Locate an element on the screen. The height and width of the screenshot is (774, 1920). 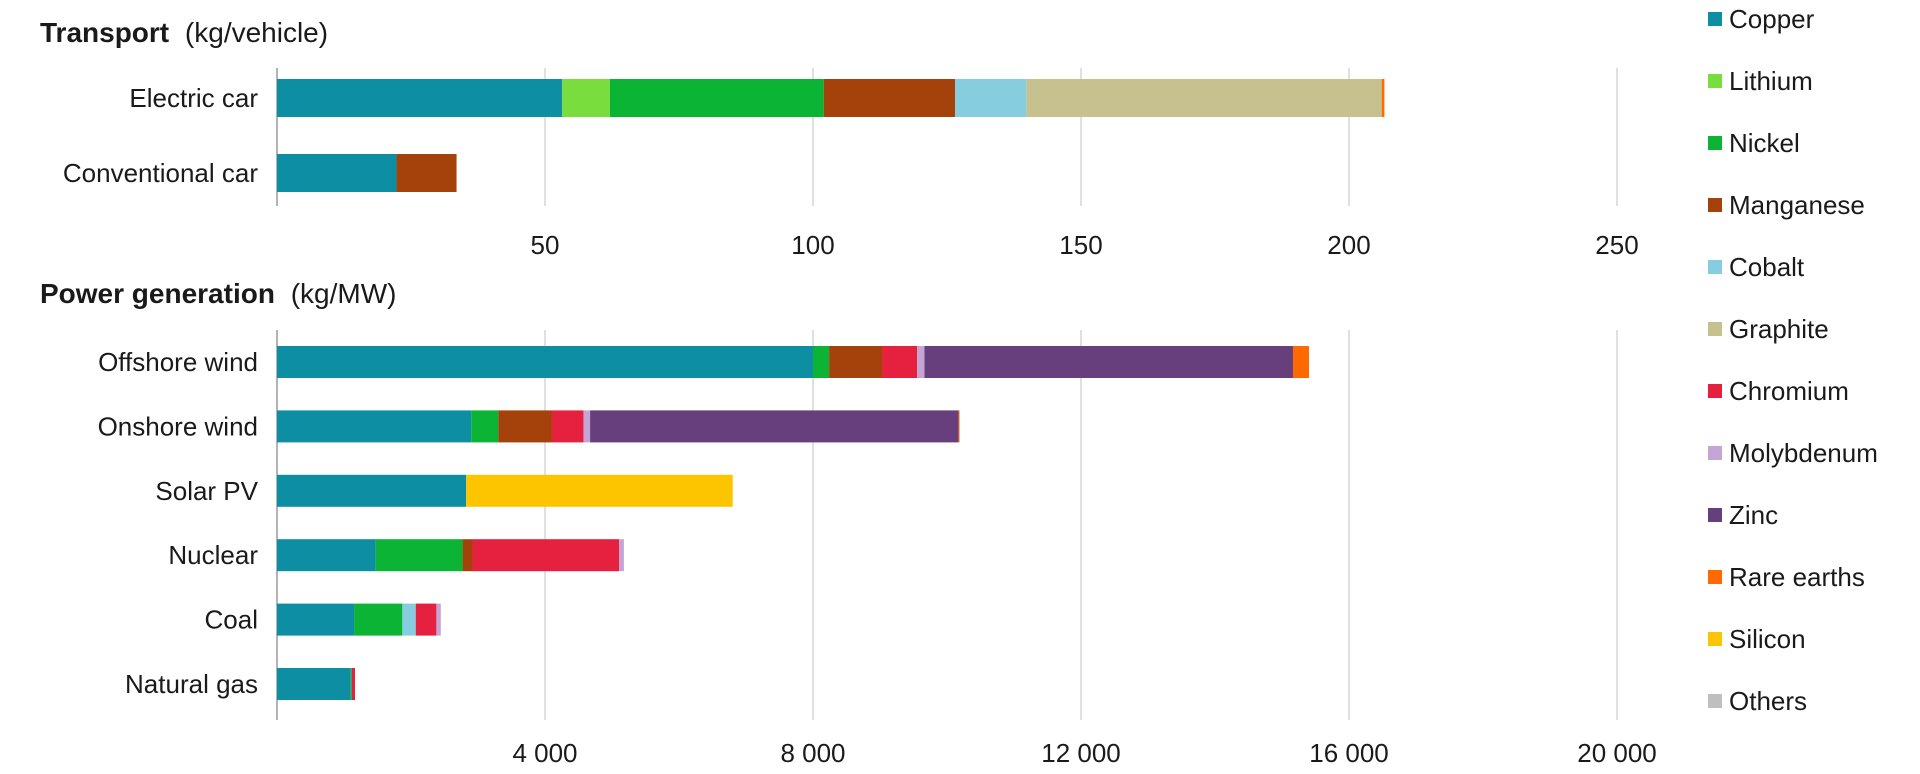
transport-x-tick-label: 50 is located at coordinates (545, 245).